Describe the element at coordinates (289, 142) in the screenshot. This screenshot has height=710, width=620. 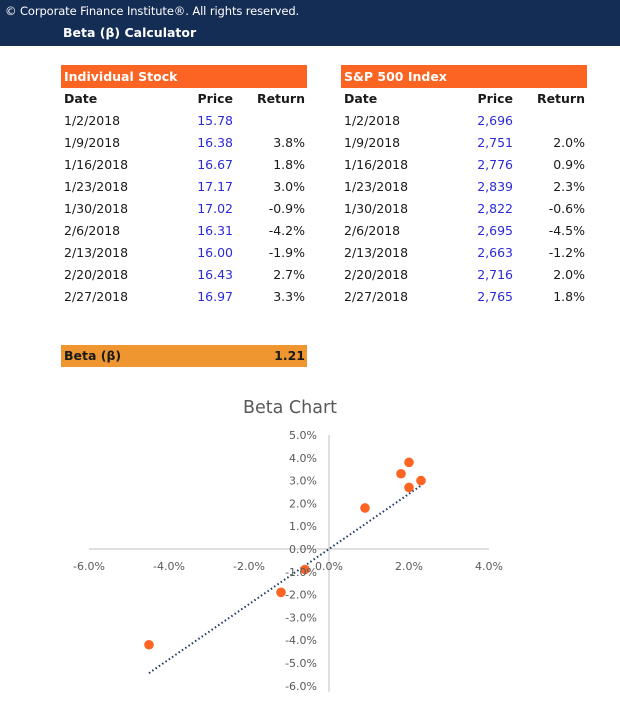
I see `cell-return: 3.8%` at that location.